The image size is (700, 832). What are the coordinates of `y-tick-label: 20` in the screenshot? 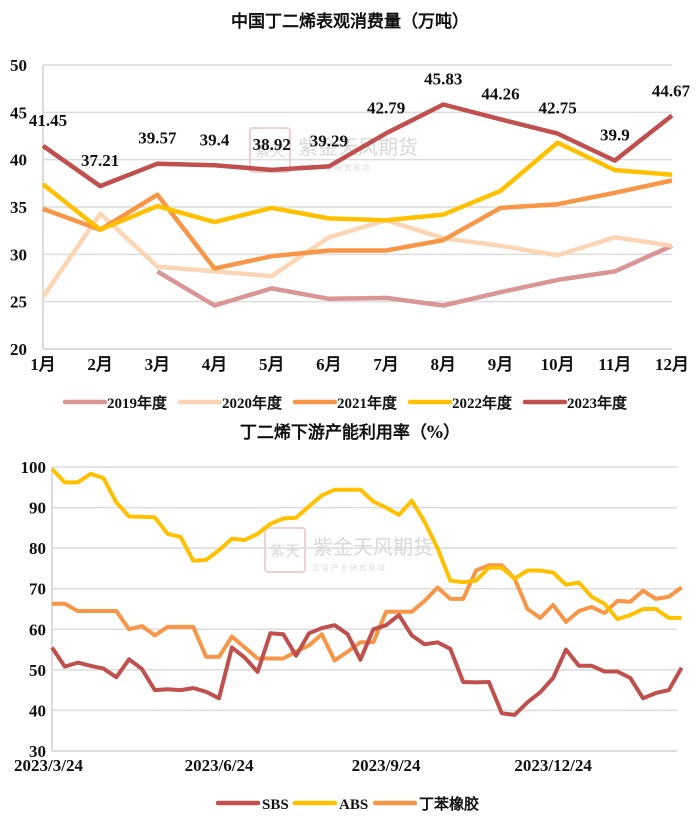 It's located at (18, 349).